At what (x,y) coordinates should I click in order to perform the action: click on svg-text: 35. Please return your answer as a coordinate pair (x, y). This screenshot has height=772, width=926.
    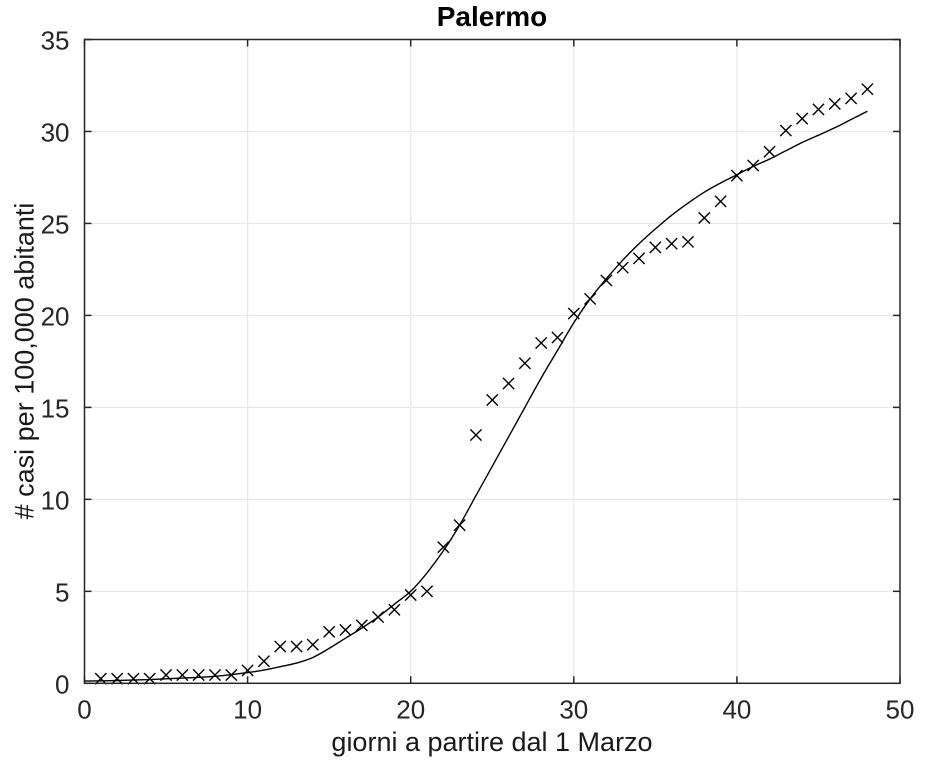
    Looking at the image, I should click on (55, 41).